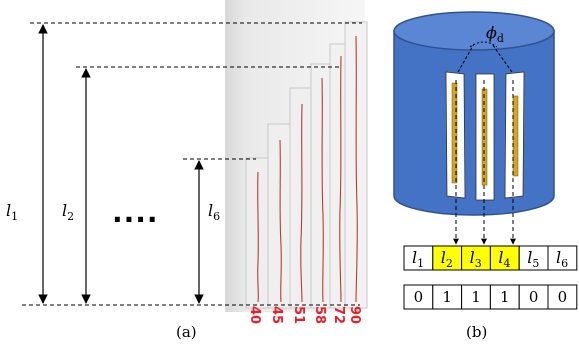 The image size is (579, 349). I want to click on length-cell-label: l4, so click(504, 259).